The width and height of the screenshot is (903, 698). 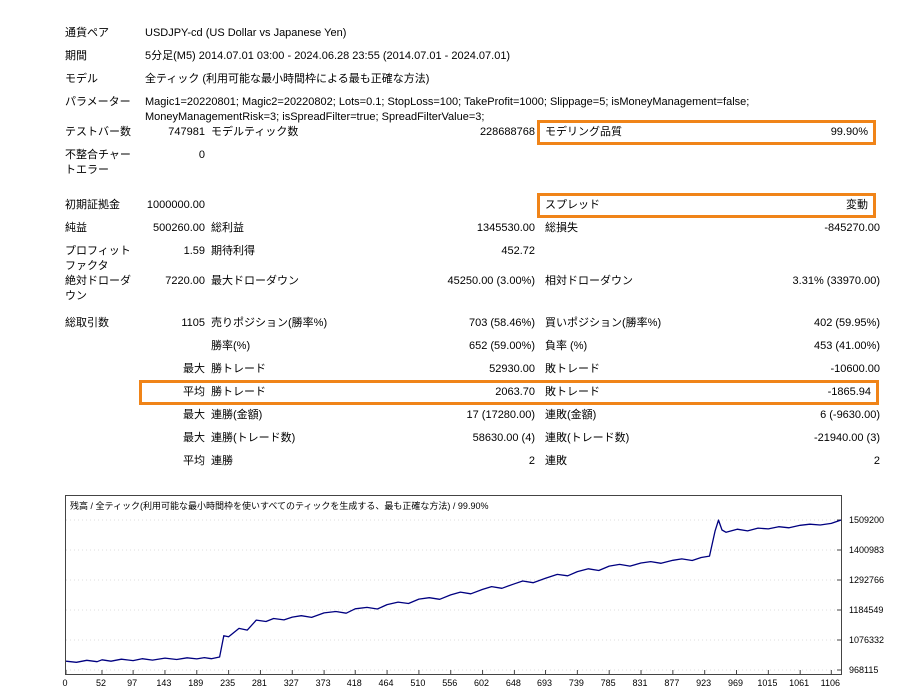 What do you see at coordinates (572, 205) in the screenshot?
I see `report-cell: スプレッド` at bounding box center [572, 205].